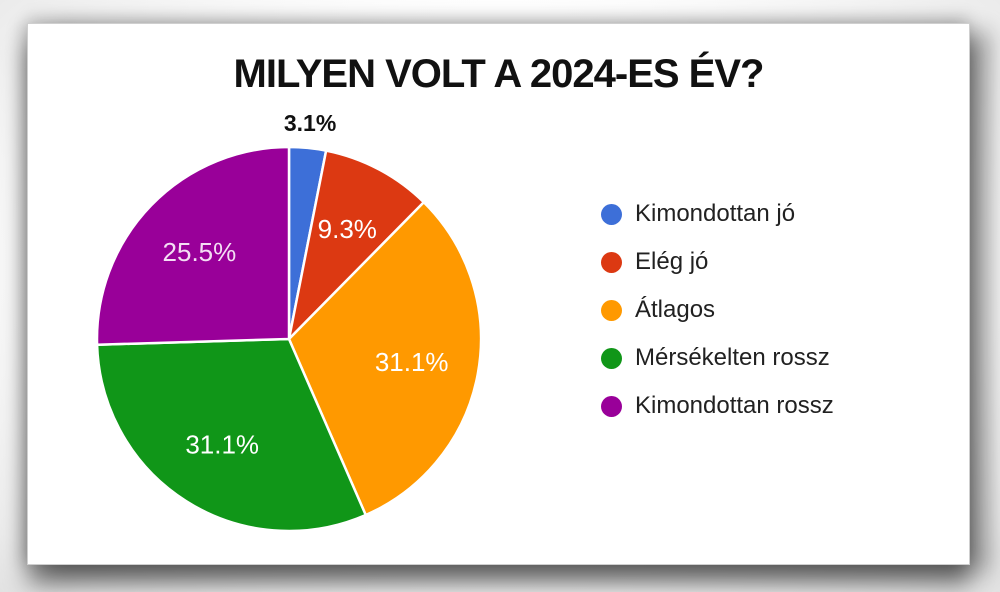 The height and width of the screenshot is (592, 1000). I want to click on legend-item-label: Kimondottan rossz, so click(734, 405).